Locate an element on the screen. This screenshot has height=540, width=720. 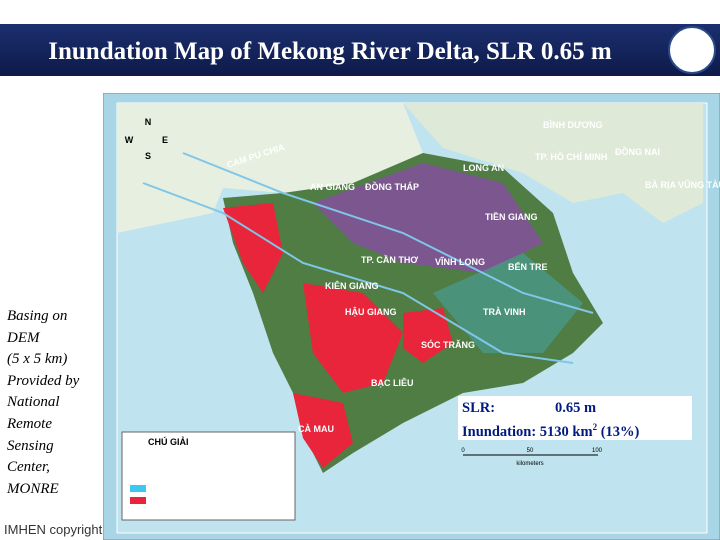
scale-tick: 0 is located at coordinates (463, 451).